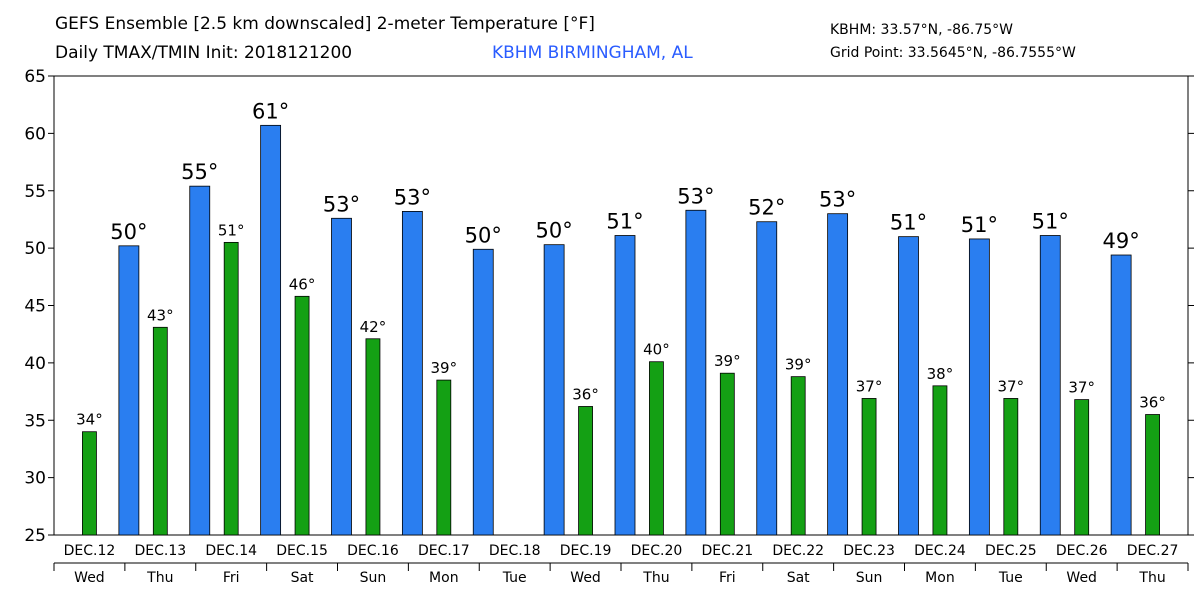 The image size is (1200, 600). I want to click on y-tick-label: 30, so click(35, 479).